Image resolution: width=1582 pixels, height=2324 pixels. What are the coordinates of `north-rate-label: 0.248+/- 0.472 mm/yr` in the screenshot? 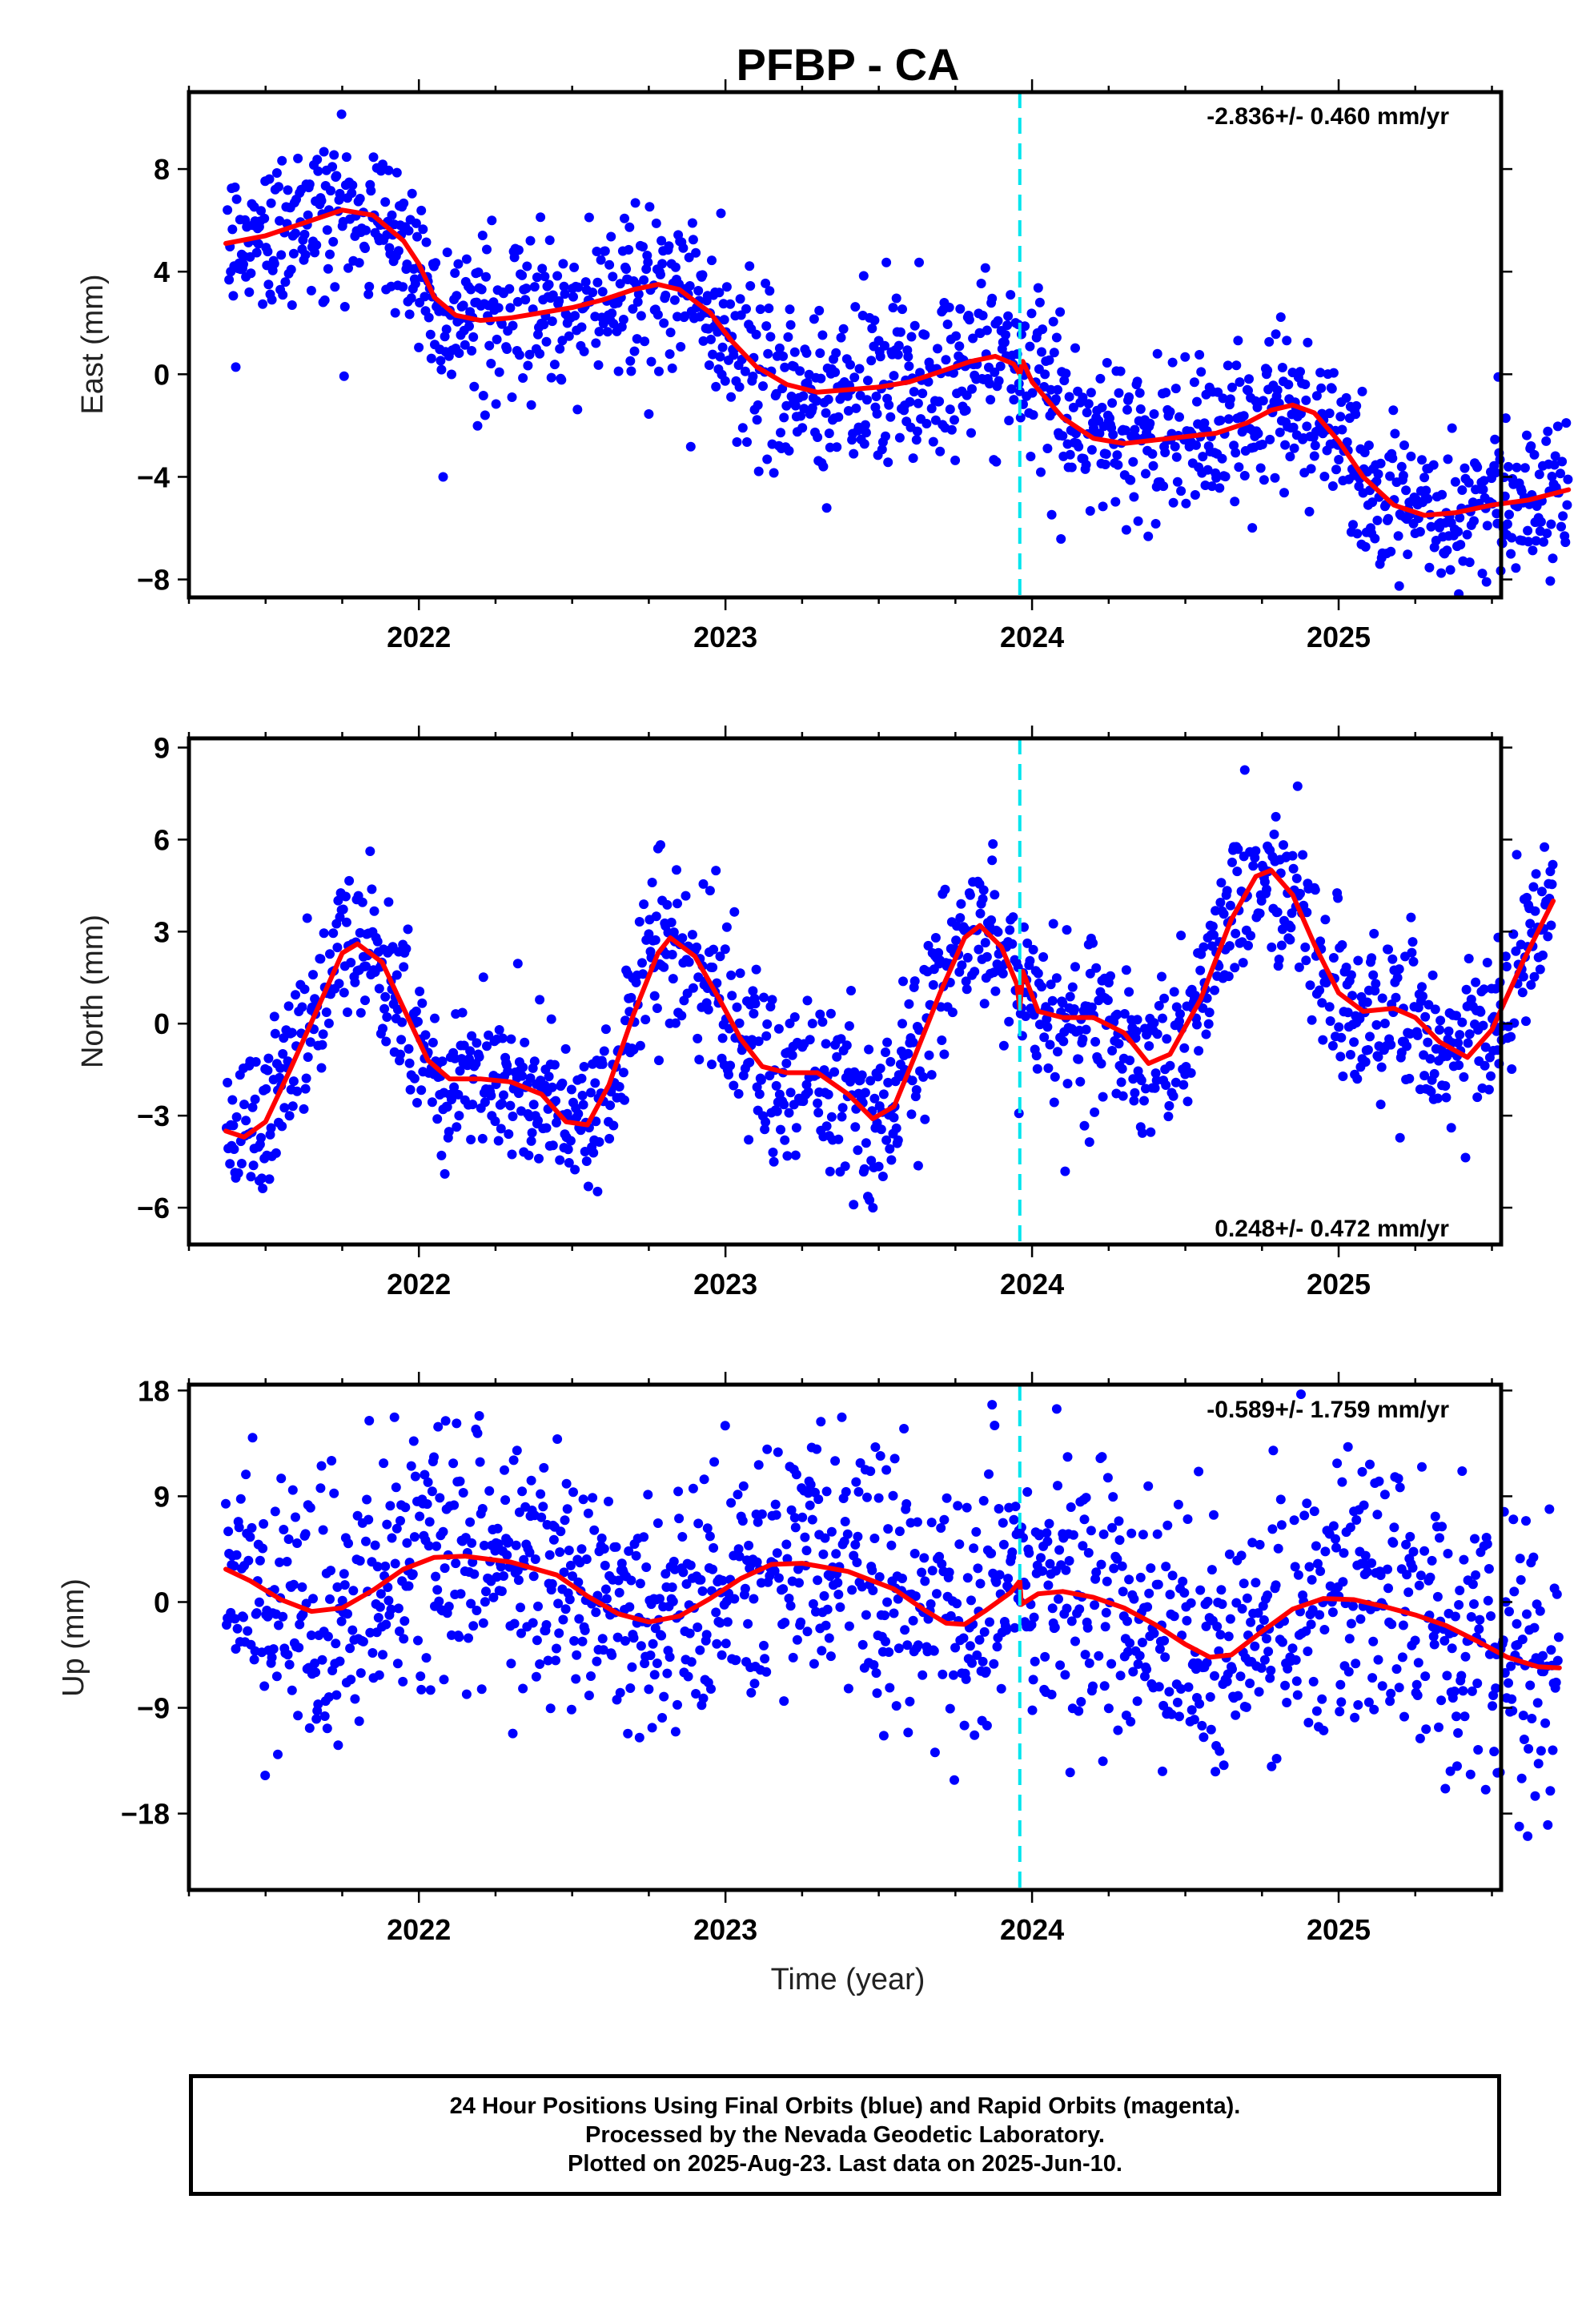 It's located at (1332, 1229).